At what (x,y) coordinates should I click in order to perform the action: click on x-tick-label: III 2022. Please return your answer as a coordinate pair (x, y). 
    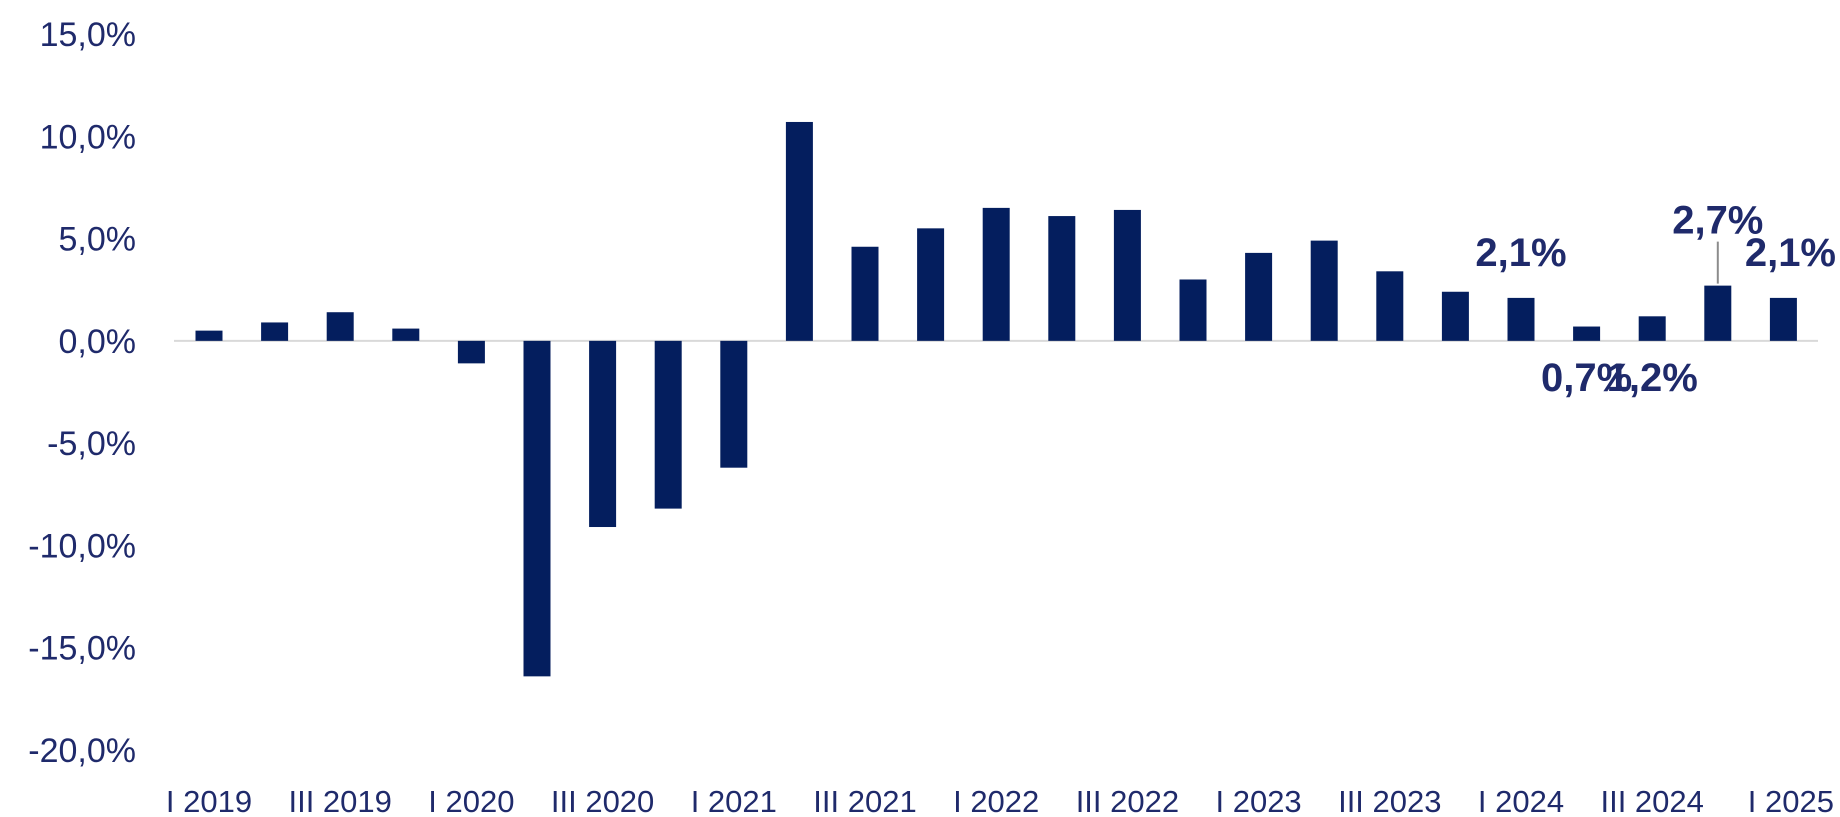
    Looking at the image, I should click on (1127, 800).